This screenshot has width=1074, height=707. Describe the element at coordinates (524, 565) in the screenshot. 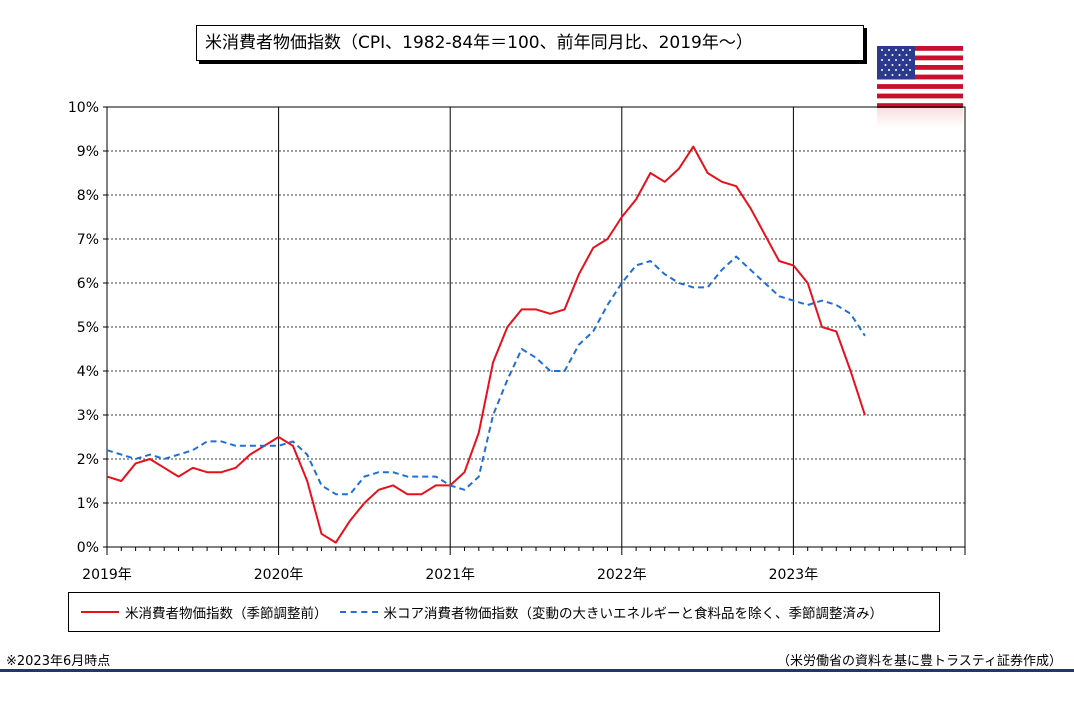

I see `x-axis-ticks: 2019年 2020年 2021年 2022年 2023年` at that location.